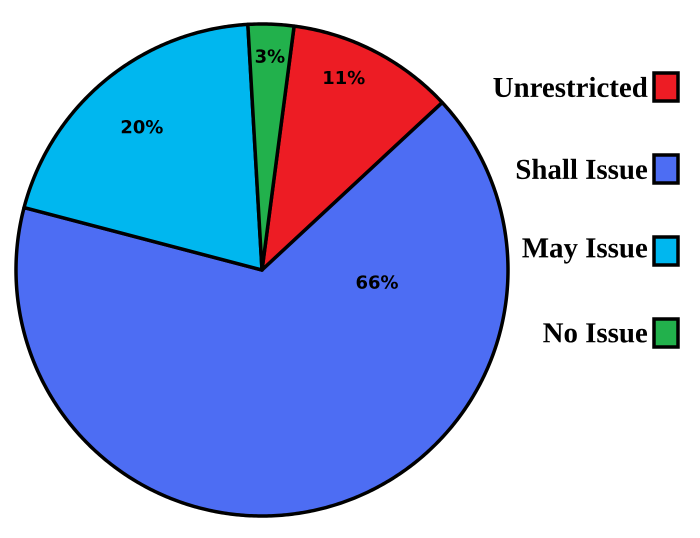 The height and width of the screenshot is (538, 700). What do you see at coordinates (377, 282) in the screenshot?
I see `data-label: 66%` at bounding box center [377, 282].